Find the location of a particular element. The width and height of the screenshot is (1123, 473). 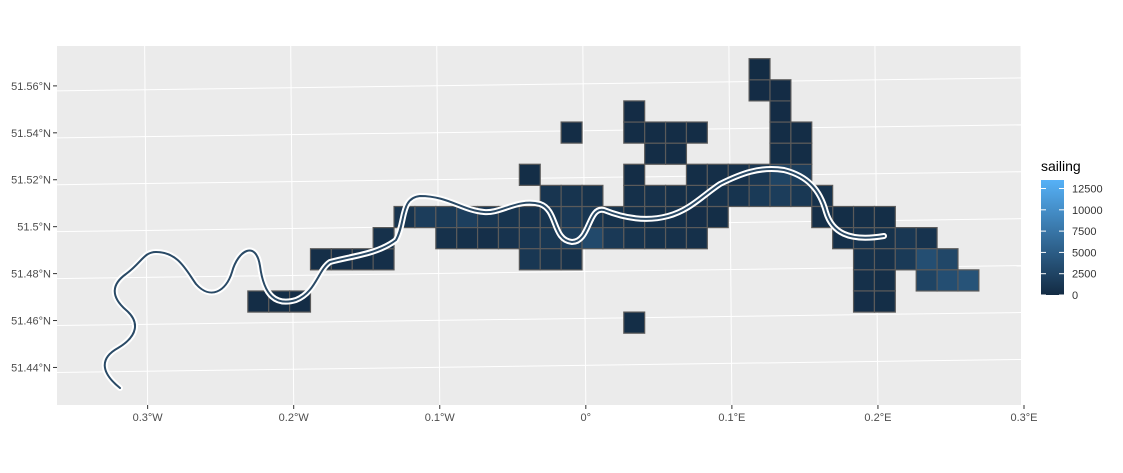

legend-label: 5000 is located at coordinates (1084, 253).